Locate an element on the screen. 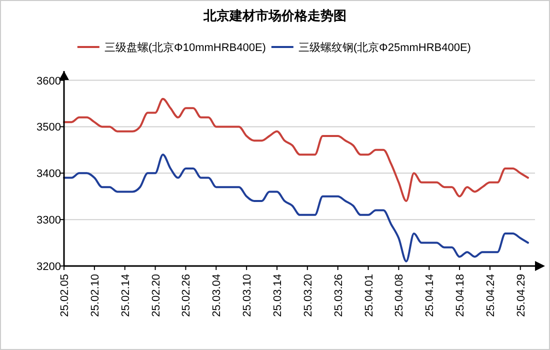  x-tick-label: 25.02.26 is located at coordinates (186, 295).